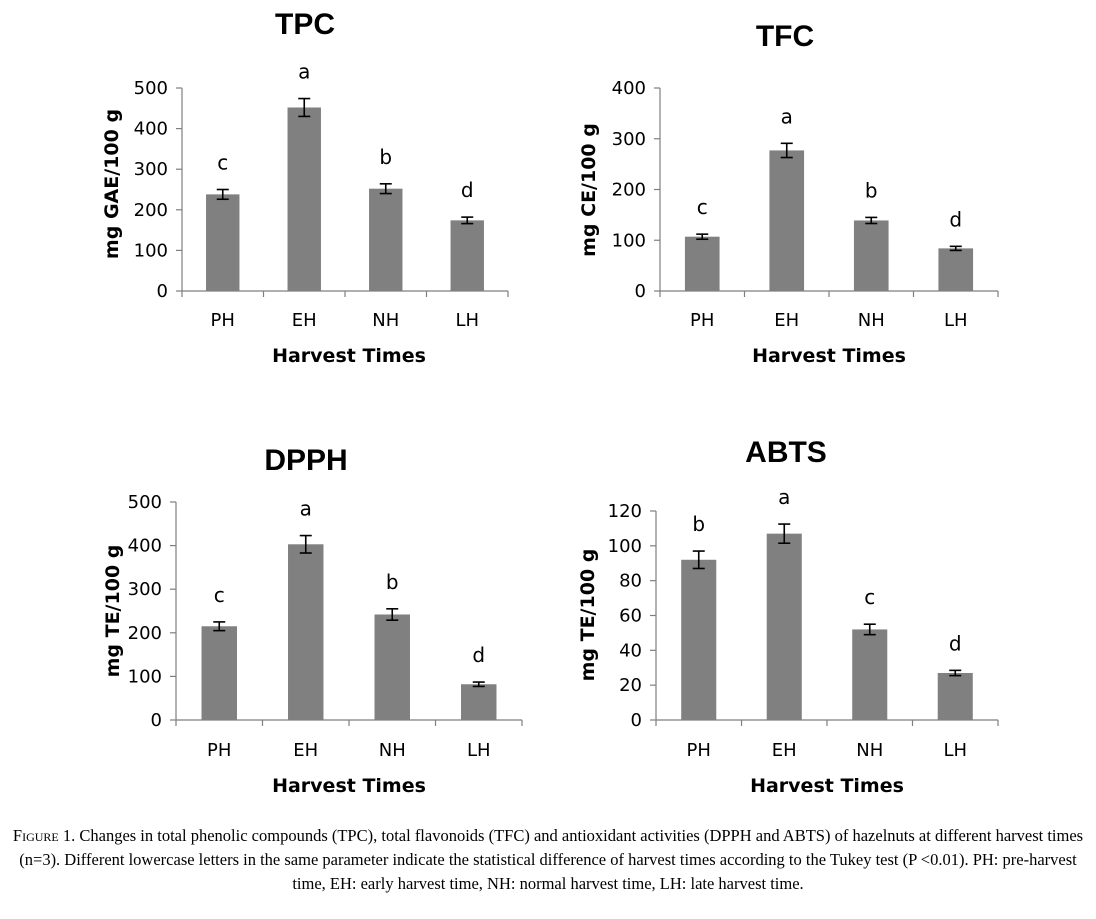 Image resolution: width=1096 pixels, height=919 pixels. Describe the element at coordinates (630, 685) in the screenshot. I see `y-tick-label: 20` at that location.